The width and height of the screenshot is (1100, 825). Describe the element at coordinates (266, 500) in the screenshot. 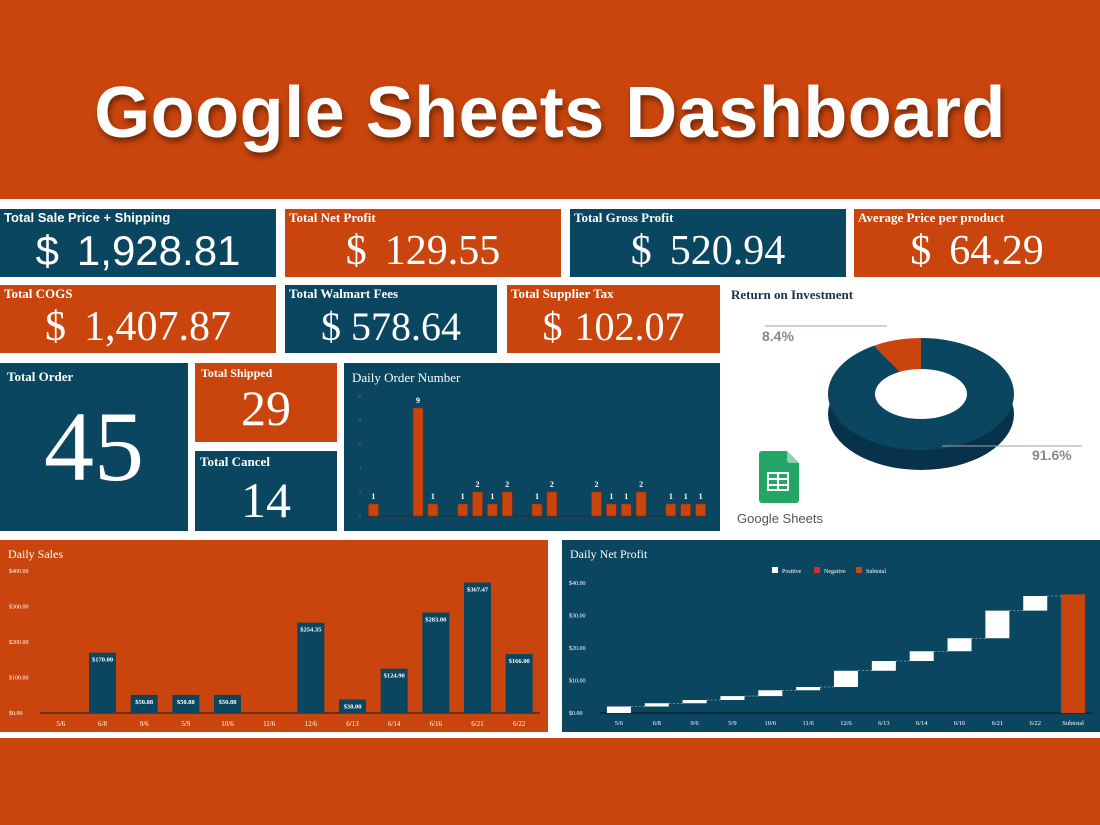

I see `kpi-value: 14` at that location.